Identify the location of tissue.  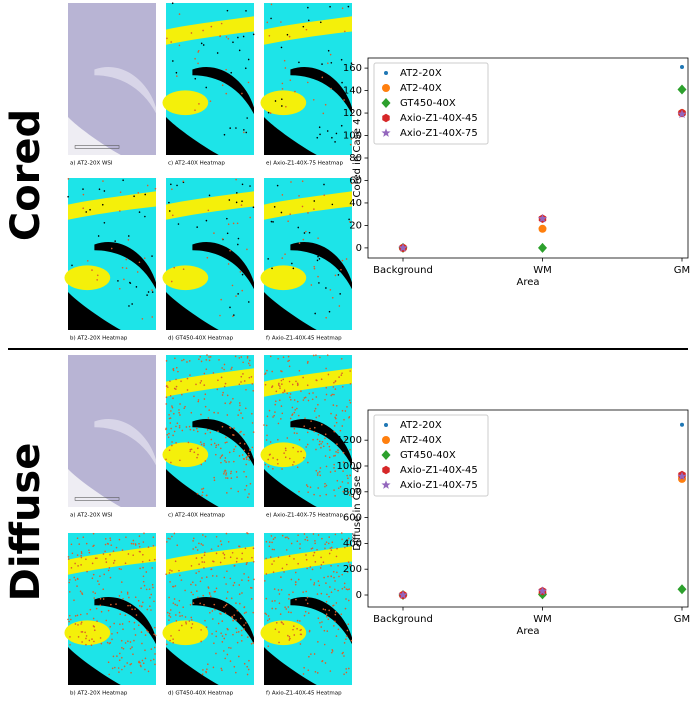
(112, 431).